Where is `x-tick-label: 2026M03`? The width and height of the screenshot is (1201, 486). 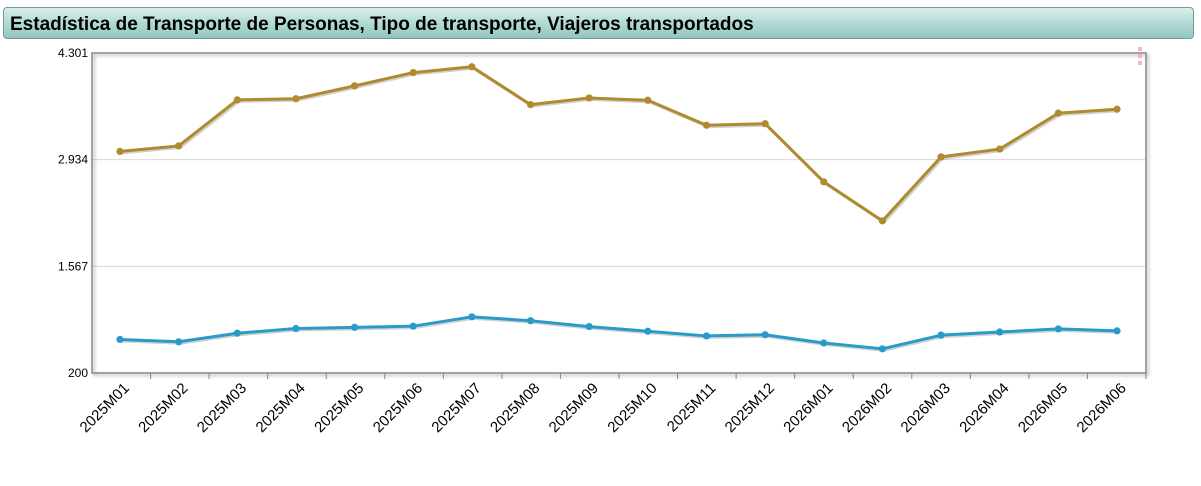 x-tick-label: 2026M03 is located at coordinates (926, 408).